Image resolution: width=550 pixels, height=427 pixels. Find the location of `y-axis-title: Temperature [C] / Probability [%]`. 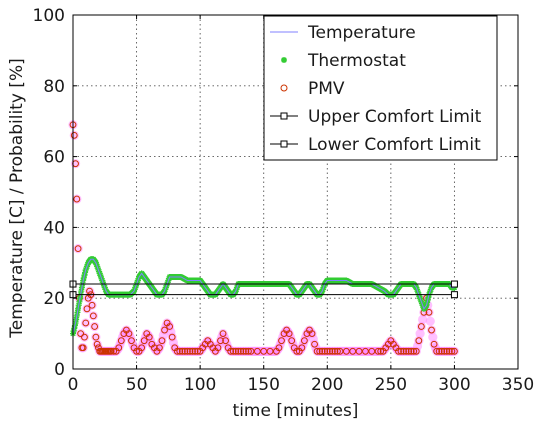

y-axis-title: Temperature [C] / Probability [%] is located at coordinates (17, 198).